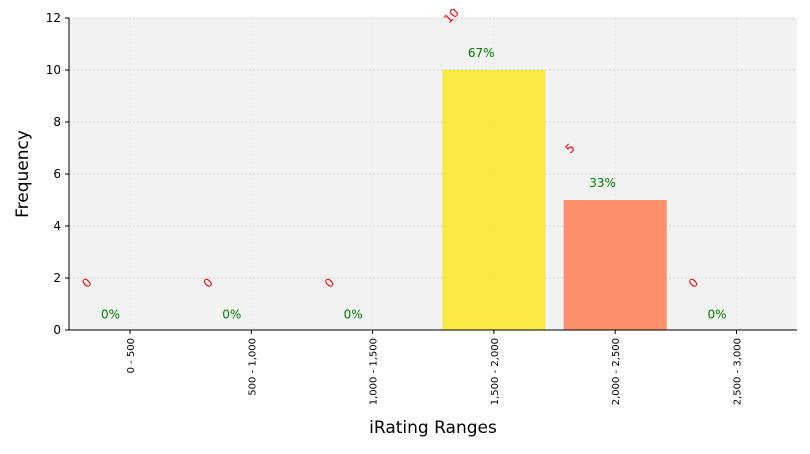 The width and height of the screenshot is (810, 454). Describe the element at coordinates (23, 174) in the screenshot. I see `y-axis-title: Frequency` at that location.